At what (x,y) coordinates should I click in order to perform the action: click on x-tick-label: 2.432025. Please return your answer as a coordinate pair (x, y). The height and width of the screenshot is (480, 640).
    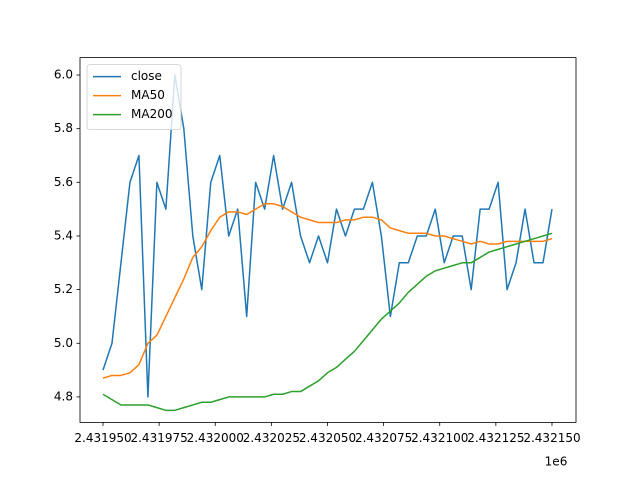
    Looking at the image, I should click on (271, 438).